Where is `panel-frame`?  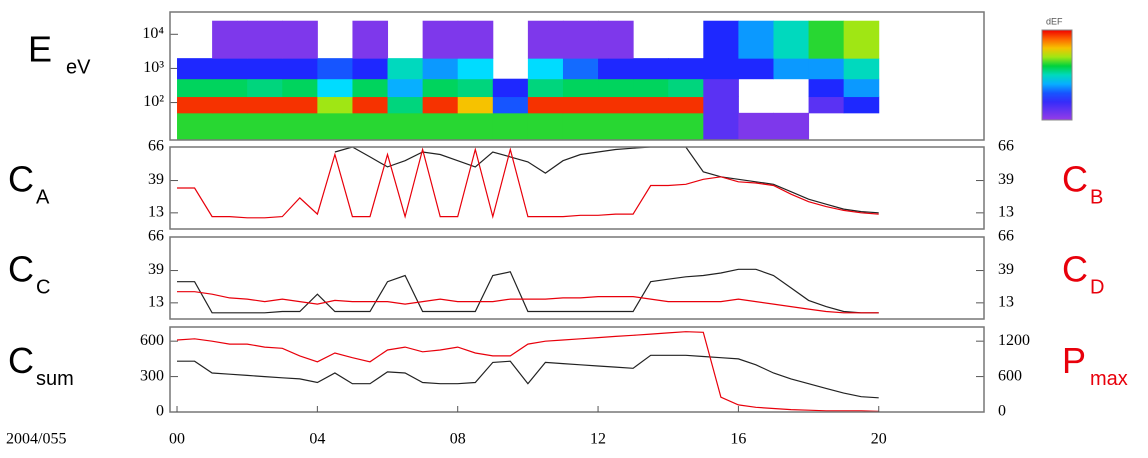
panel-frame is located at coordinates (577, 188).